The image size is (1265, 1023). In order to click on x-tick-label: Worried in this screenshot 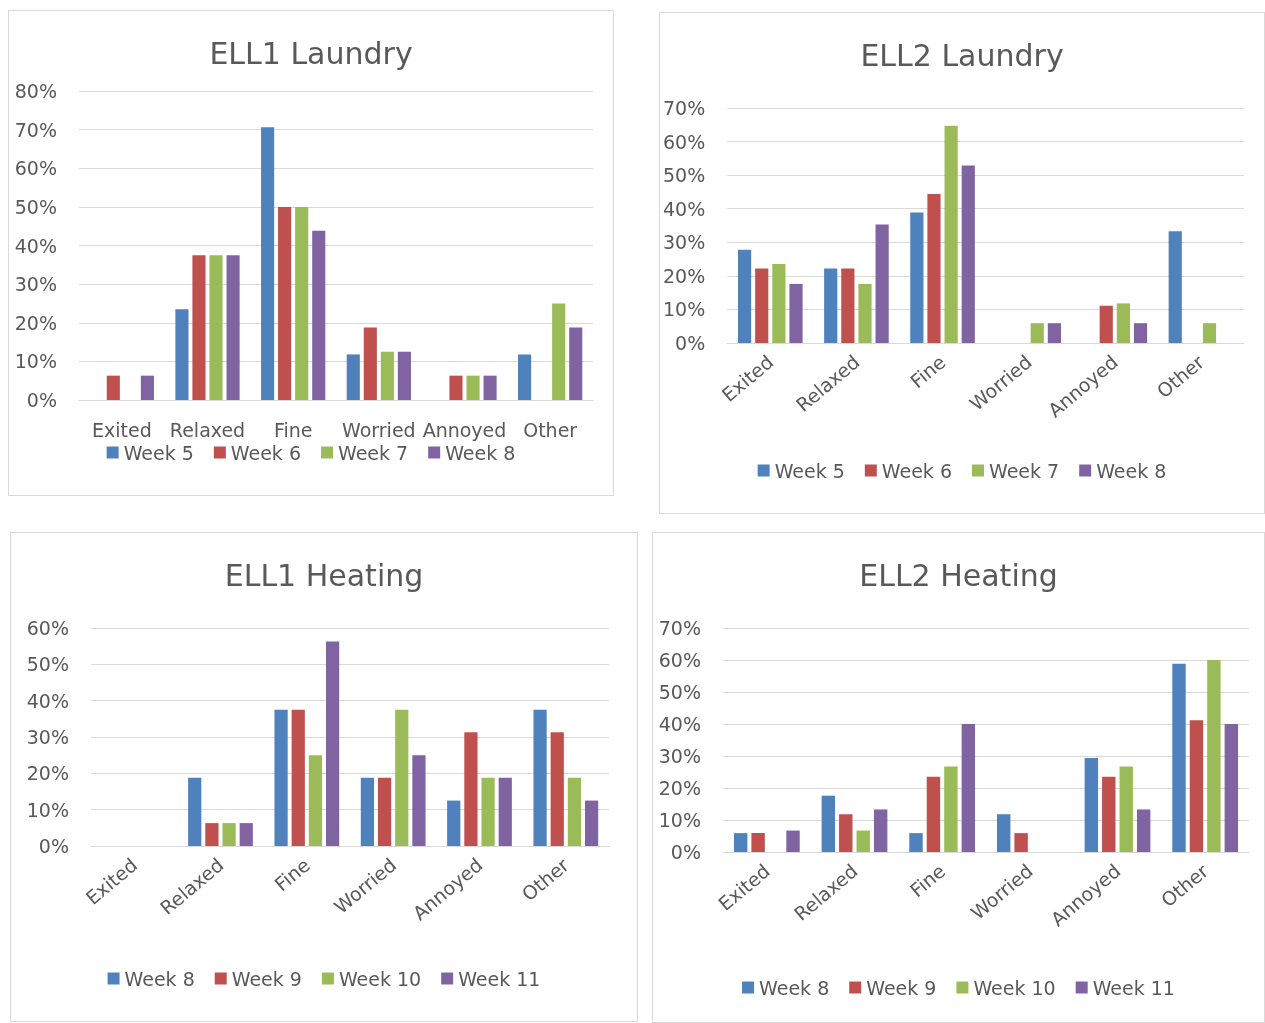, I will do `click(379, 429)`.